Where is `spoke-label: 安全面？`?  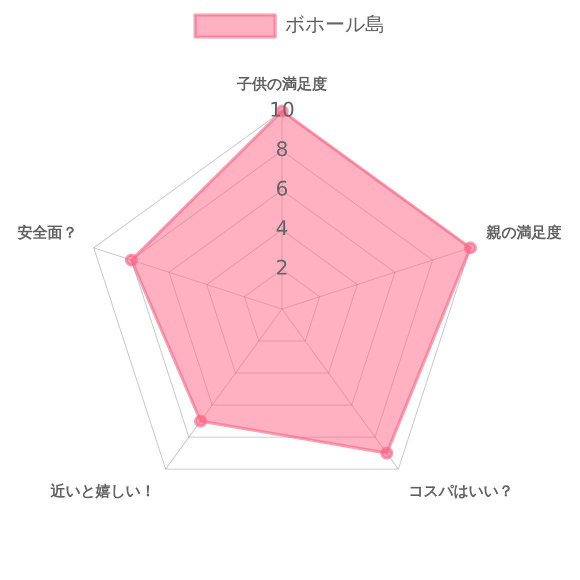 spoke-label: 安全面？ is located at coordinates (48, 232).